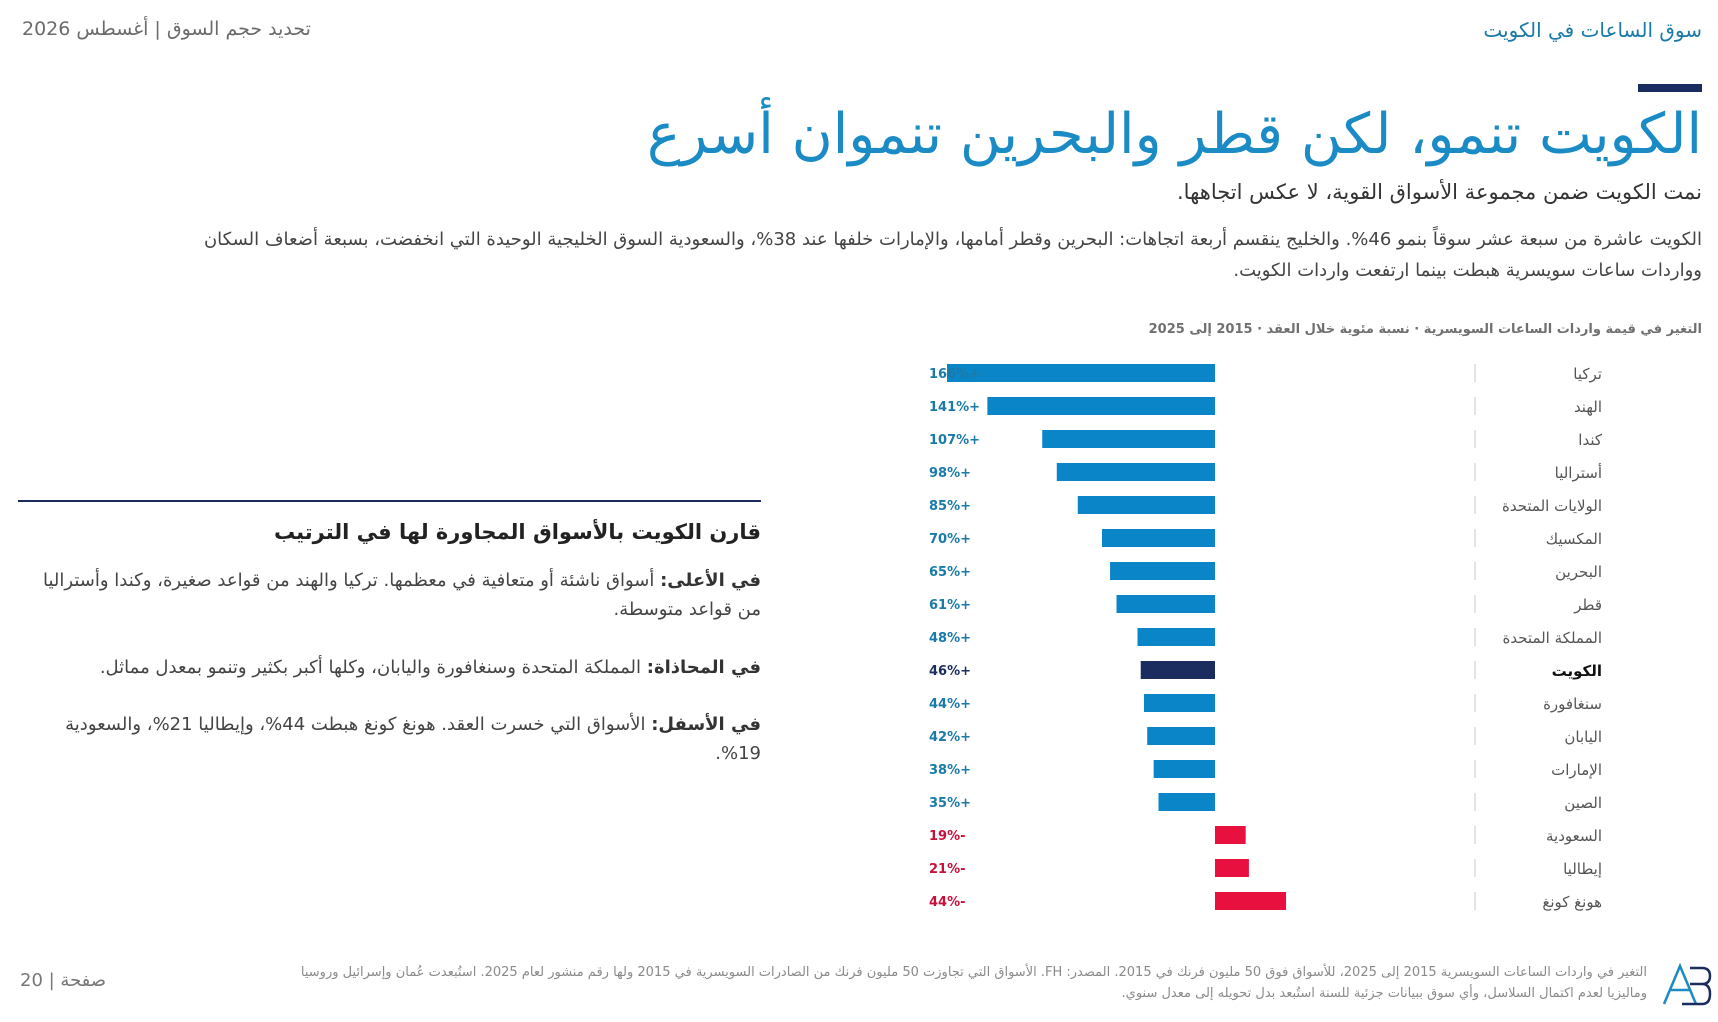  Describe the element at coordinates (947, 902) in the screenshot. I see `value-label: -44%` at that location.